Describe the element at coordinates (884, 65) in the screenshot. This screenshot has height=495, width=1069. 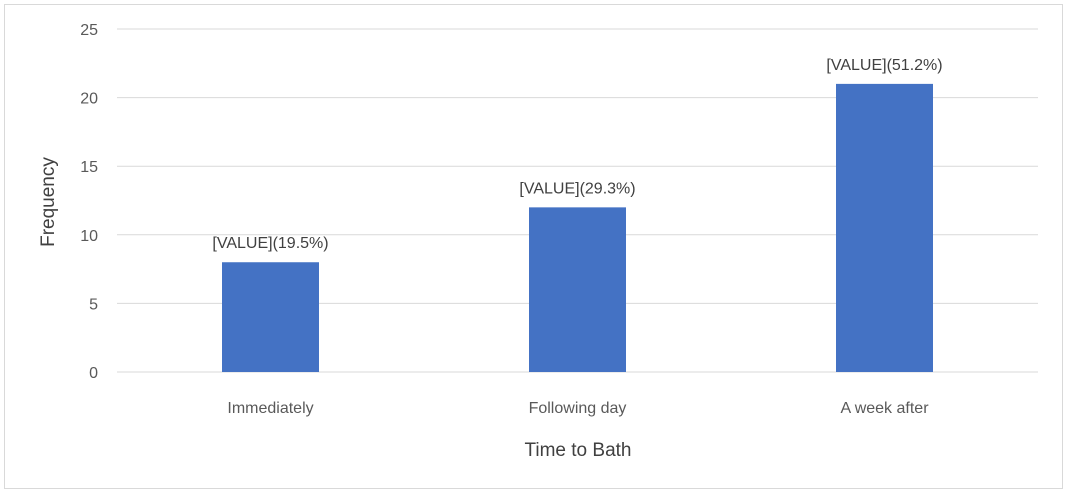
I see `data-label: [VALUE](51.2%)` at that location.